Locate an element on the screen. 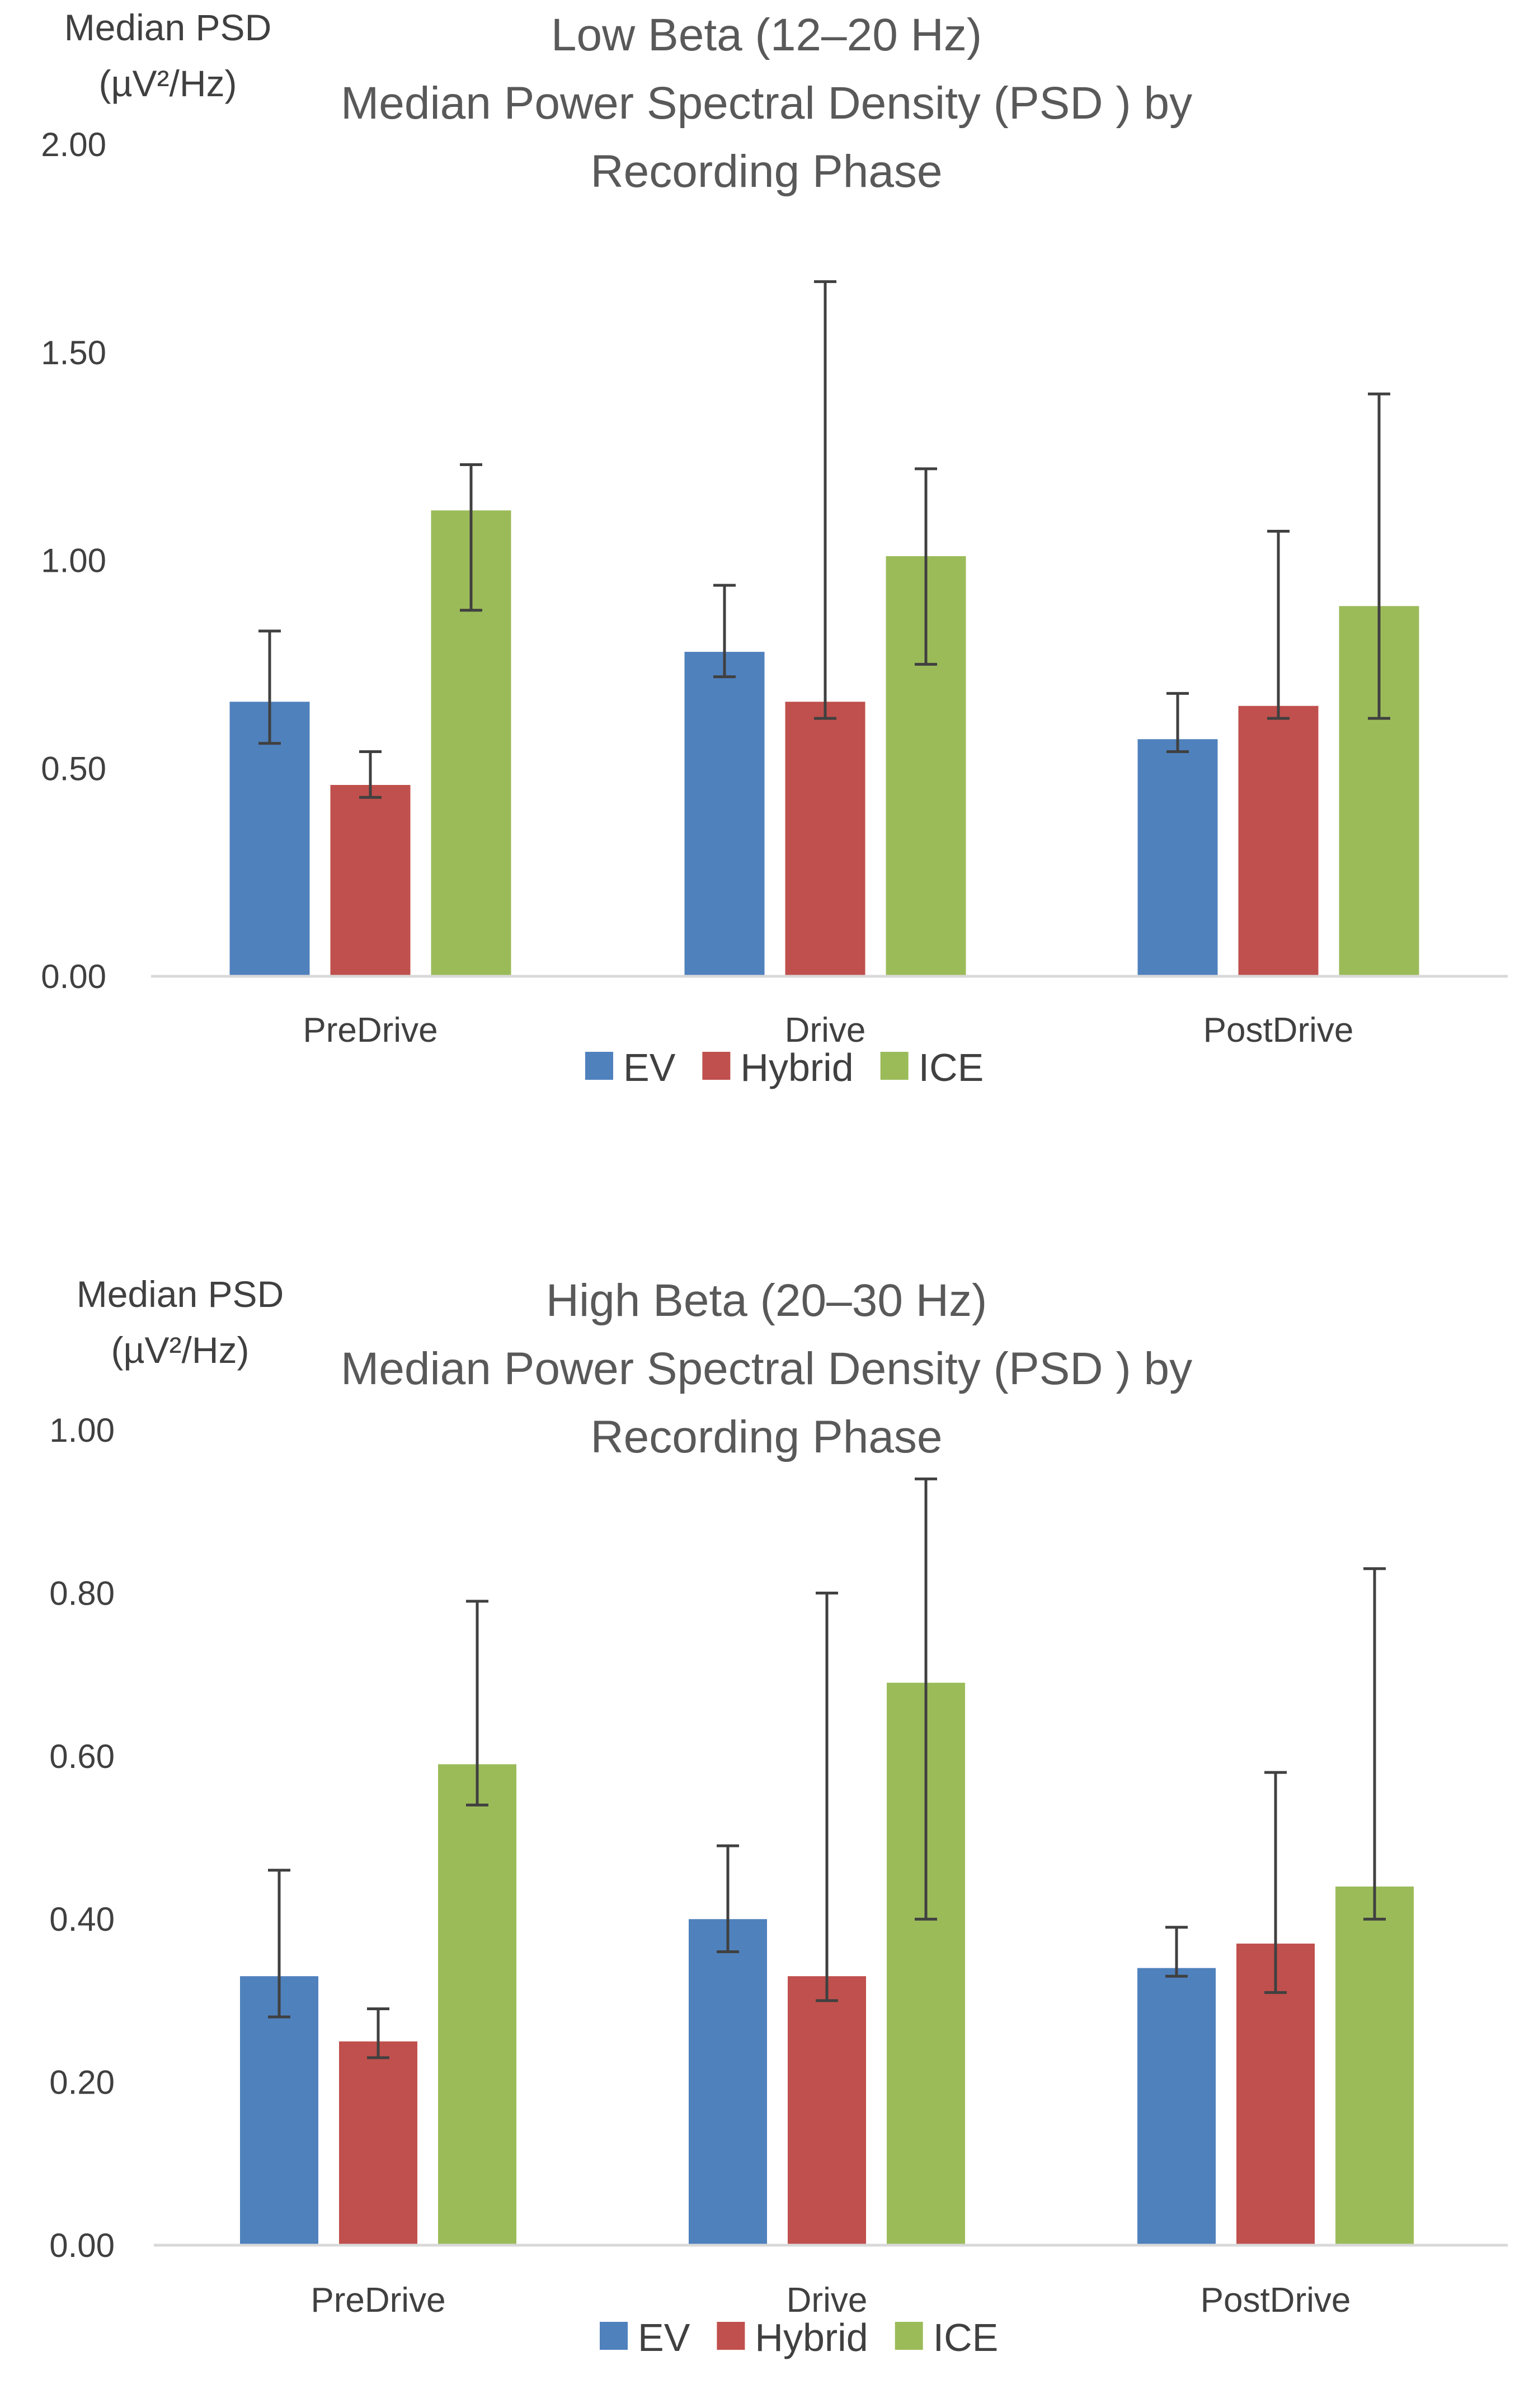  y-tick-label: 0.40 is located at coordinates (82, 1919).